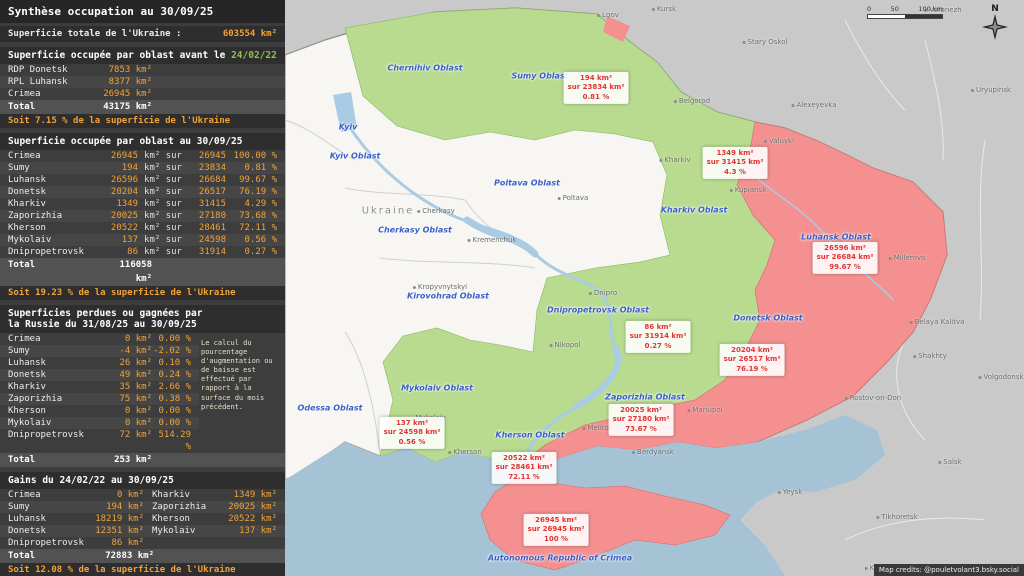 This screenshot has height=576, width=1024. Describe the element at coordinates (130, 495) in the screenshot. I see `gain-value: 0 km²` at that location.